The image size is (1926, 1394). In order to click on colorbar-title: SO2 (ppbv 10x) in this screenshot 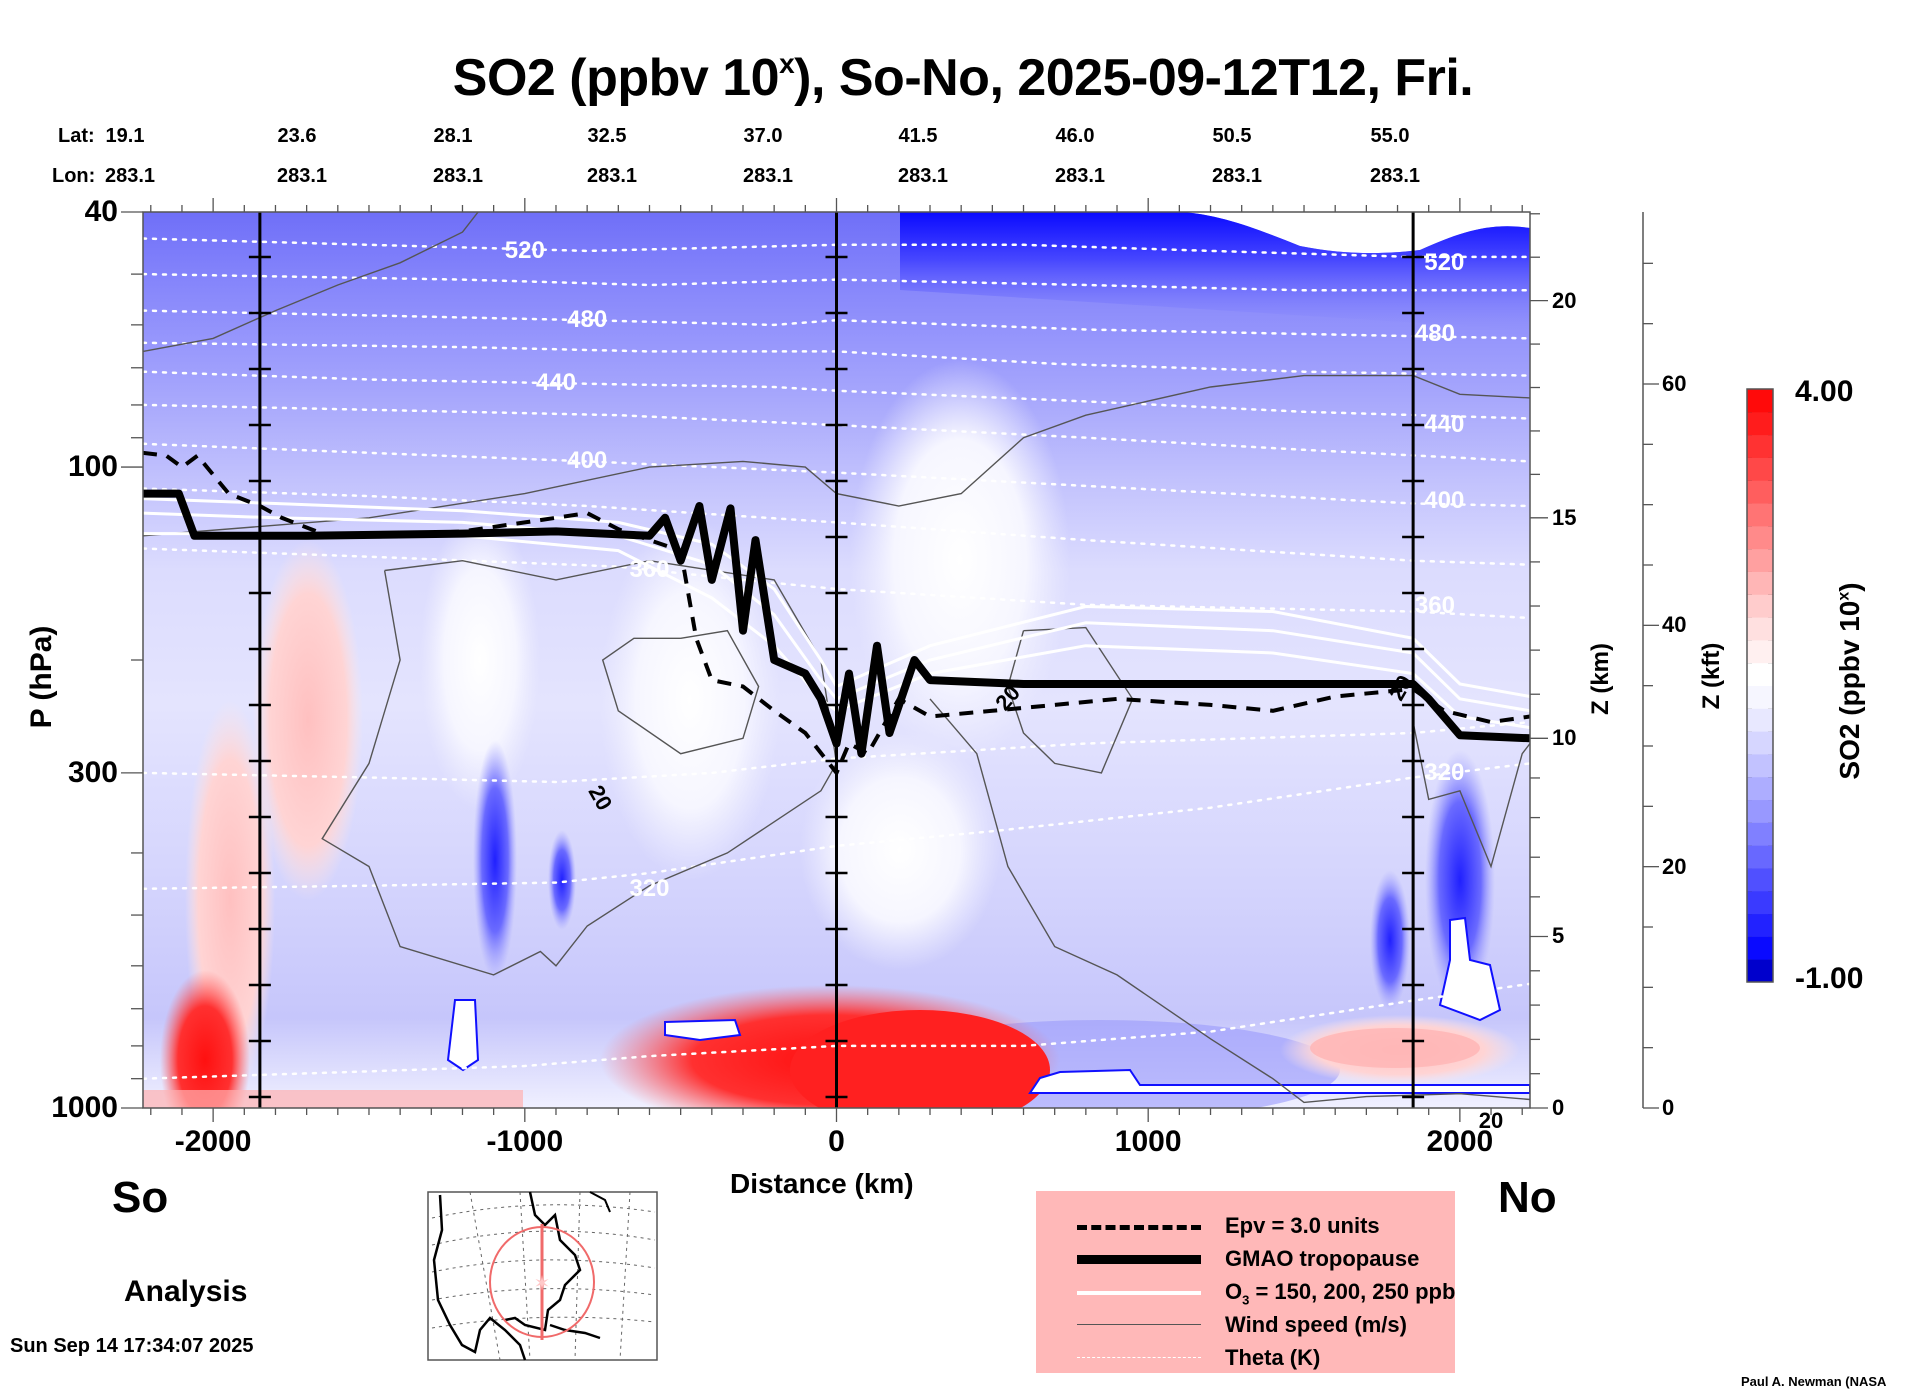, I will do `click(1849, 681)`.